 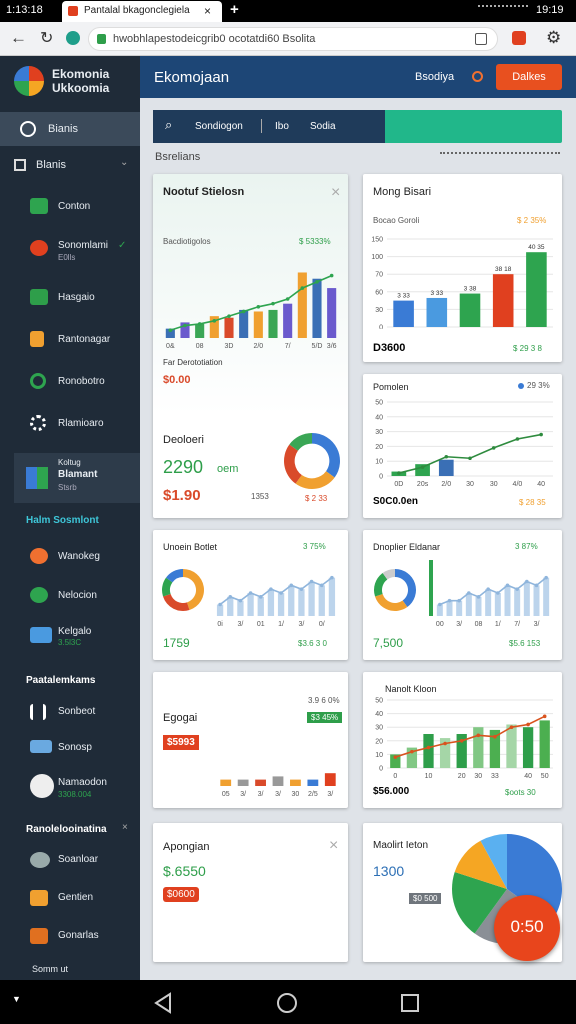 What do you see at coordinates (81, 381) in the screenshot?
I see `nav-item: Ronobotro` at bounding box center [81, 381].